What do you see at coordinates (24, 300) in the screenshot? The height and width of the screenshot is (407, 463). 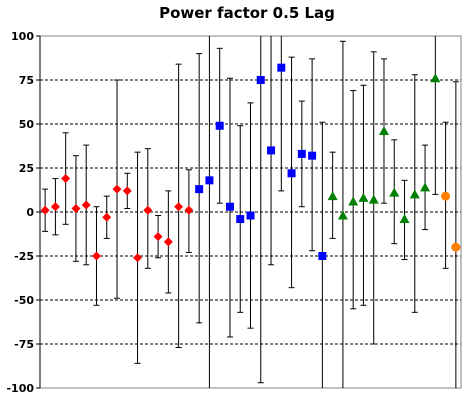 I see `y-tick-label: -50` at bounding box center [24, 300].